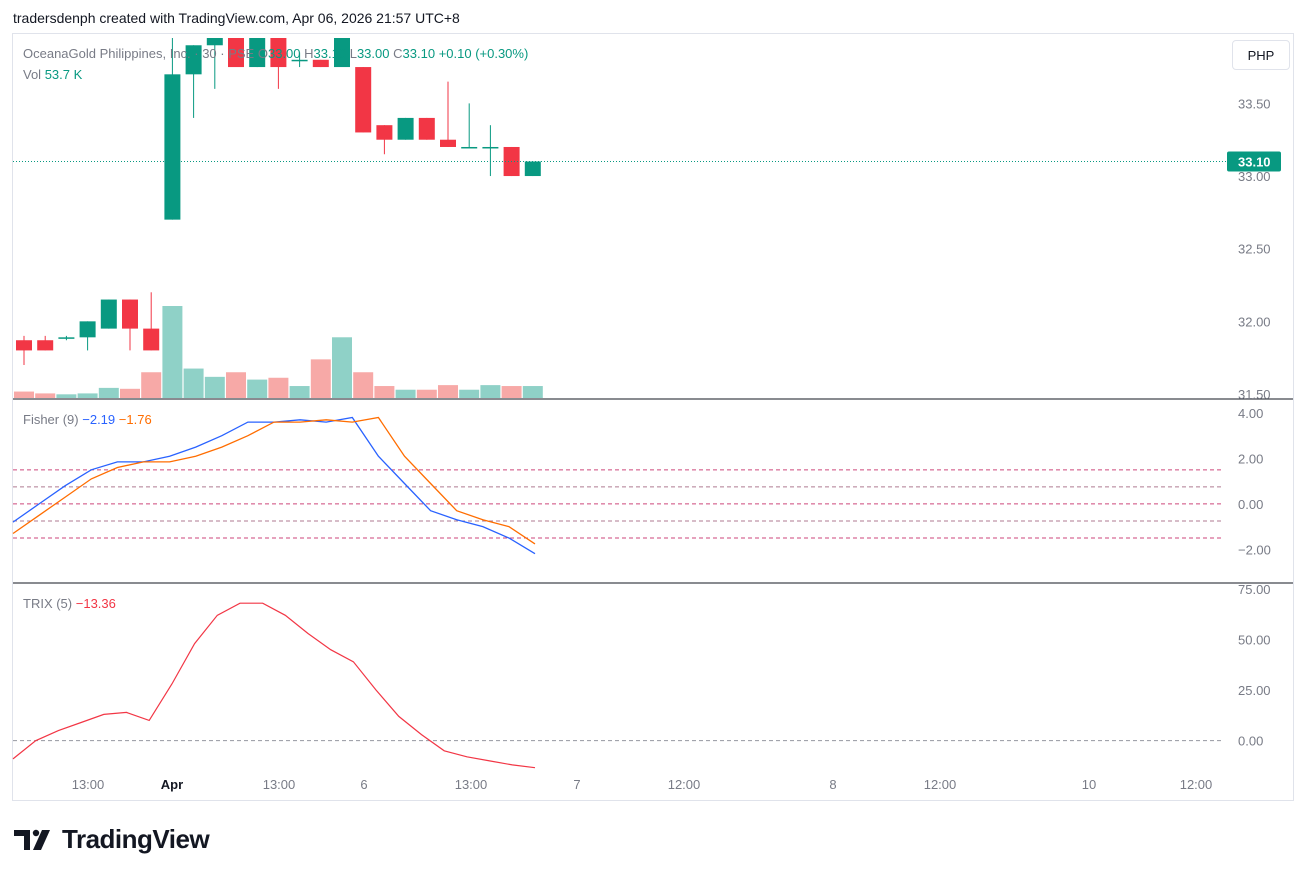  What do you see at coordinates (284, 53) in the screenshot?
I see `open-value: 33.00` at bounding box center [284, 53].